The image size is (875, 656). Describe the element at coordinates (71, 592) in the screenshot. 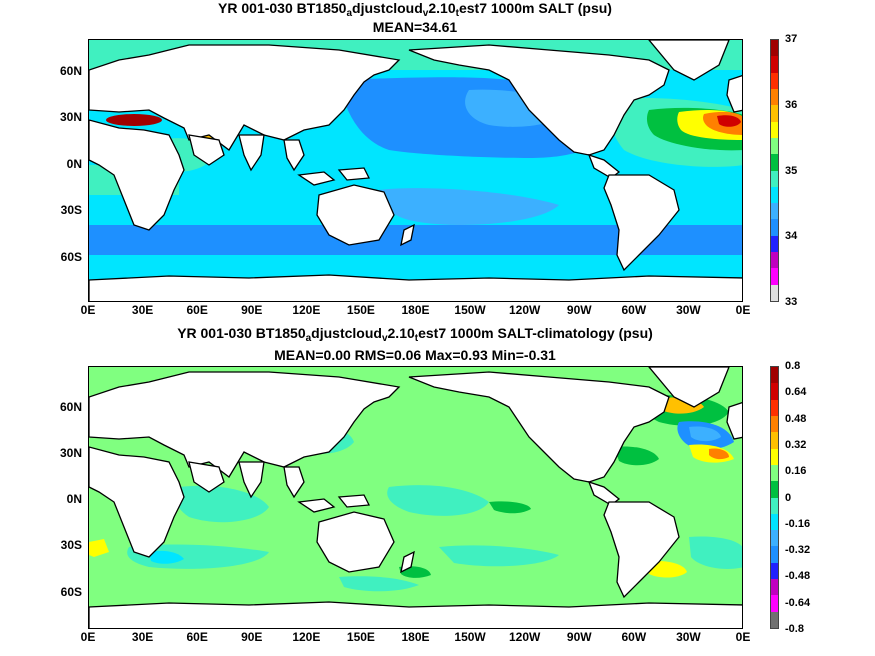

I see `map2-lat-label: 60S` at that location.